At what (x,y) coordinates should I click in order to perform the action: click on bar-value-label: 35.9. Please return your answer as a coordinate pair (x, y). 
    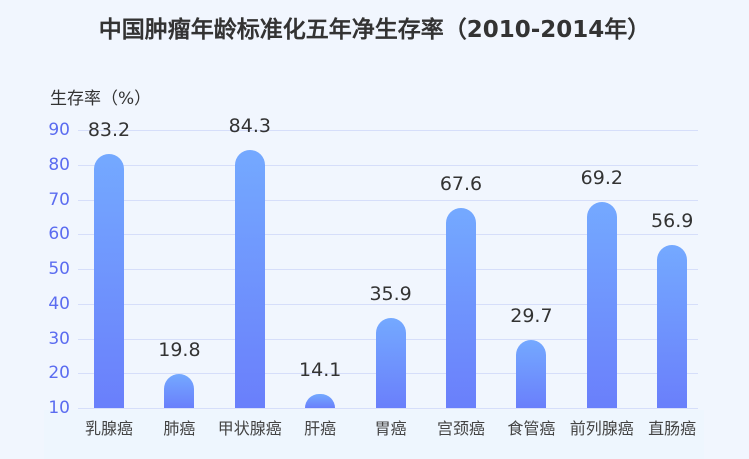
    Looking at the image, I should click on (390, 293).